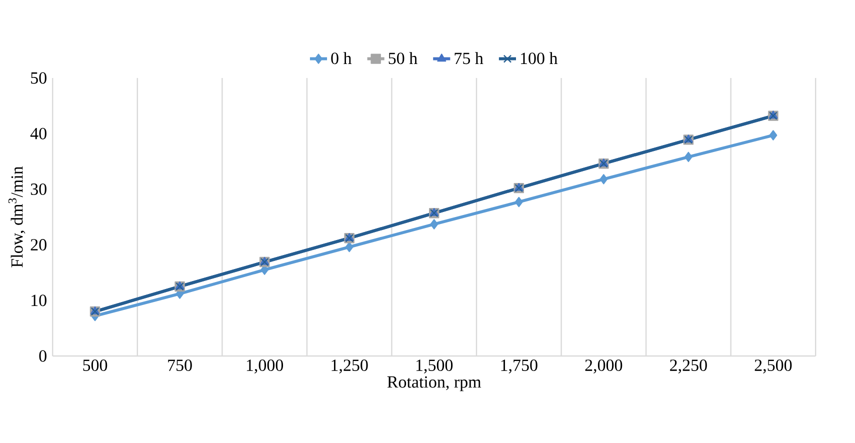 The height and width of the screenshot is (443, 855). I want to click on y-axis-title: Flow, dm$^{3}$/min, so click(17, 217).